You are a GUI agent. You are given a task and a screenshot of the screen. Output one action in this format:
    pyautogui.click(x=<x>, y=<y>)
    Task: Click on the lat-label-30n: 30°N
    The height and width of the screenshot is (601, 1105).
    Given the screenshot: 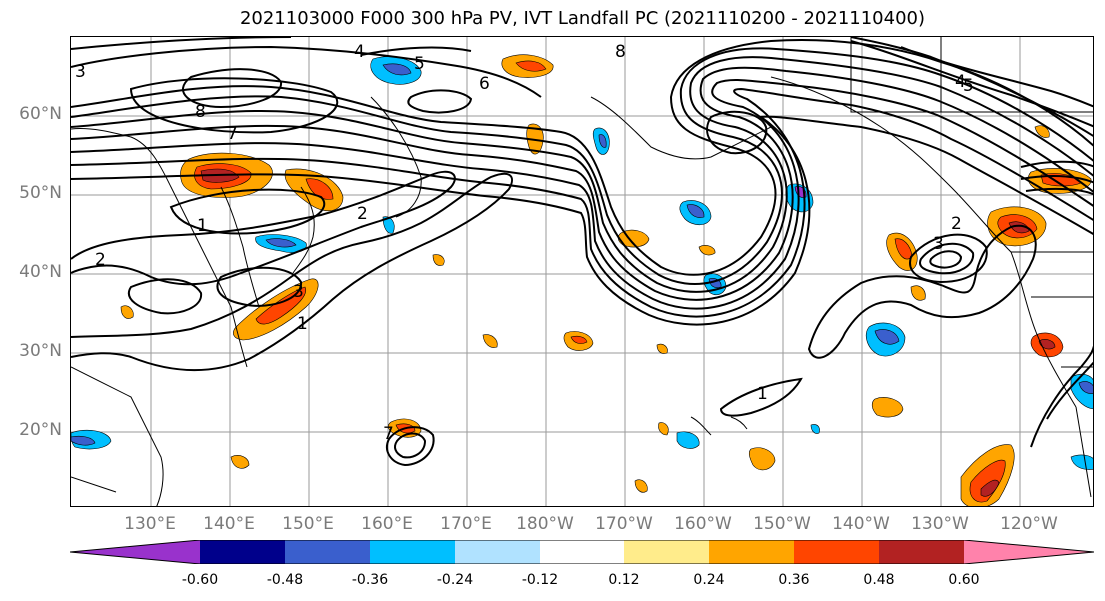 What is the action you would take?
    pyautogui.click(x=40, y=351)
    